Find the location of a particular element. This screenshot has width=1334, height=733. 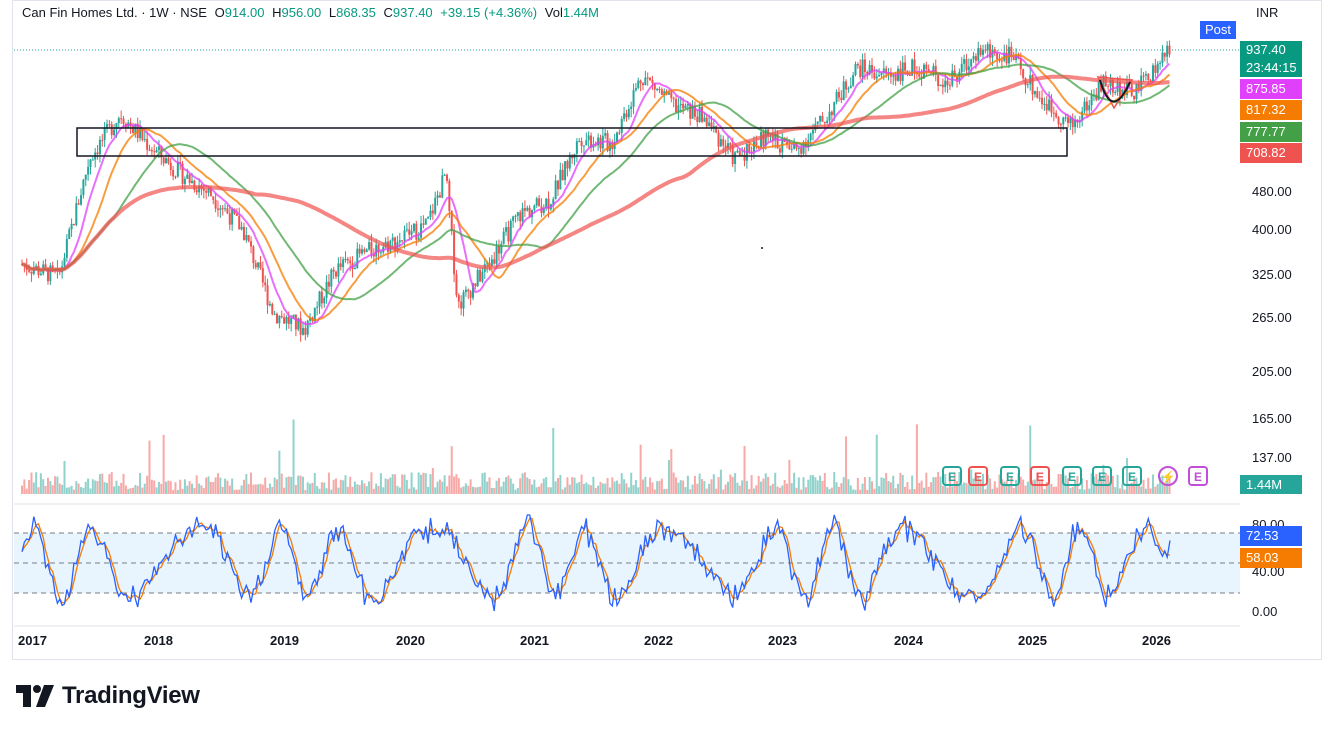

volume-value: 1.44M is located at coordinates (580, 12).